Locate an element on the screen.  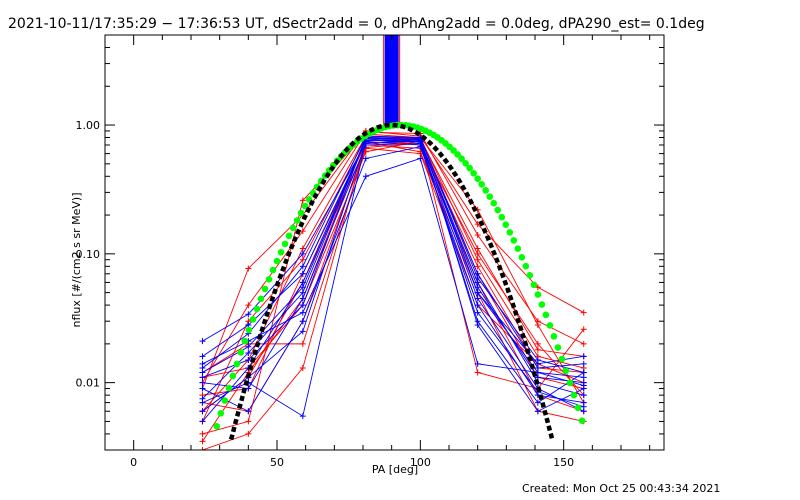
x-tick-label: 50 is located at coordinates (277, 462).